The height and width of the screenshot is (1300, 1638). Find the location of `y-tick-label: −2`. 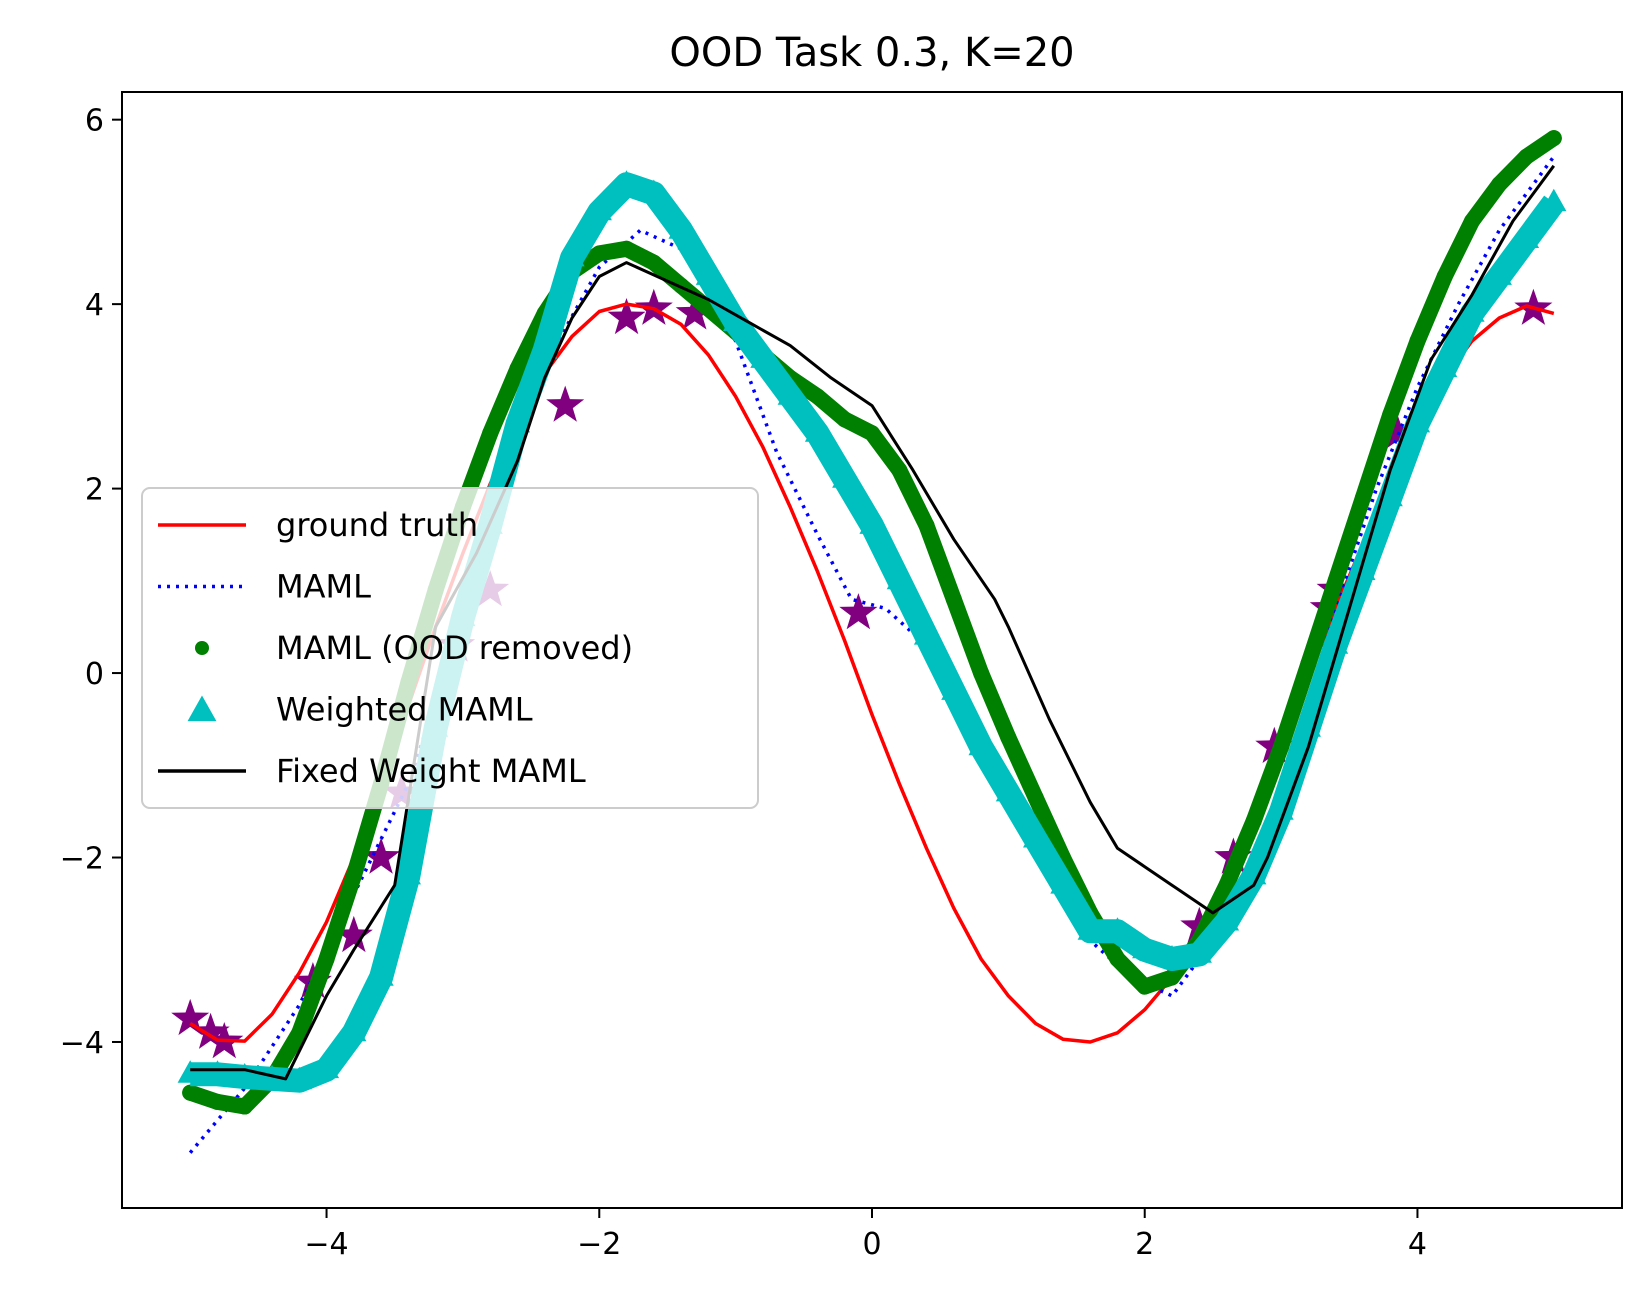

y-tick-label: −2 is located at coordinates (82, 859).